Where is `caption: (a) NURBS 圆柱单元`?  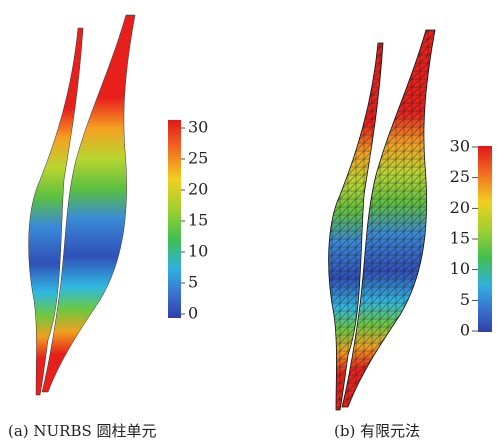
caption: (a) NURBS 圆柱单元 is located at coordinates (82, 431).